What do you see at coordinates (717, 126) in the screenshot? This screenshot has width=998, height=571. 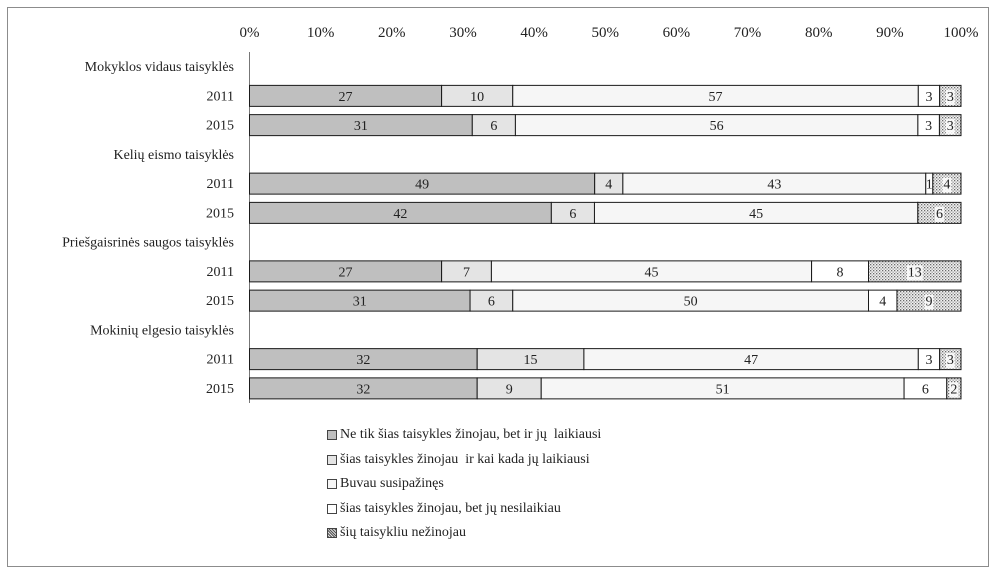 I see `data-label: 56` at bounding box center [717, 126].